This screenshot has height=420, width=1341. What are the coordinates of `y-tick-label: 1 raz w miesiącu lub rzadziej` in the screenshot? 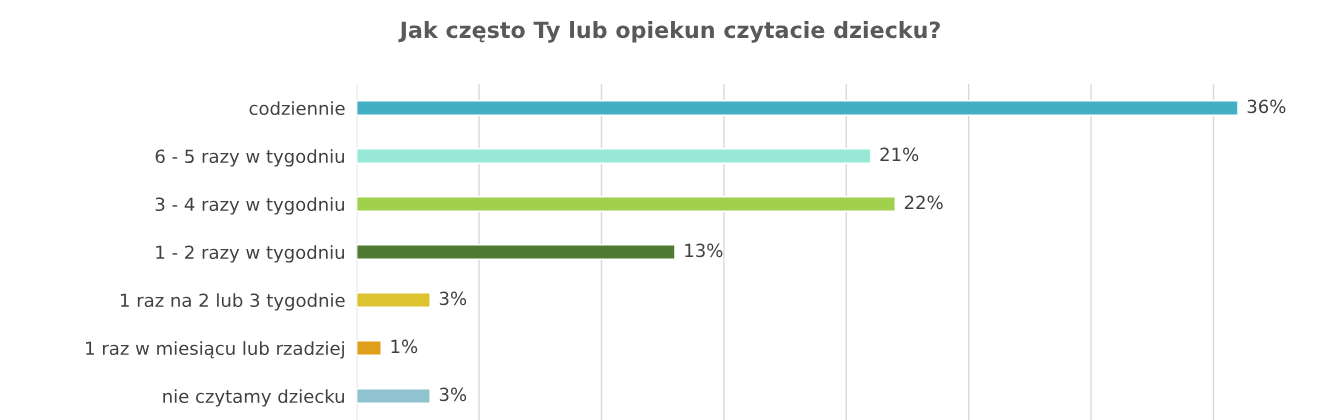 It's located at (215, 350).